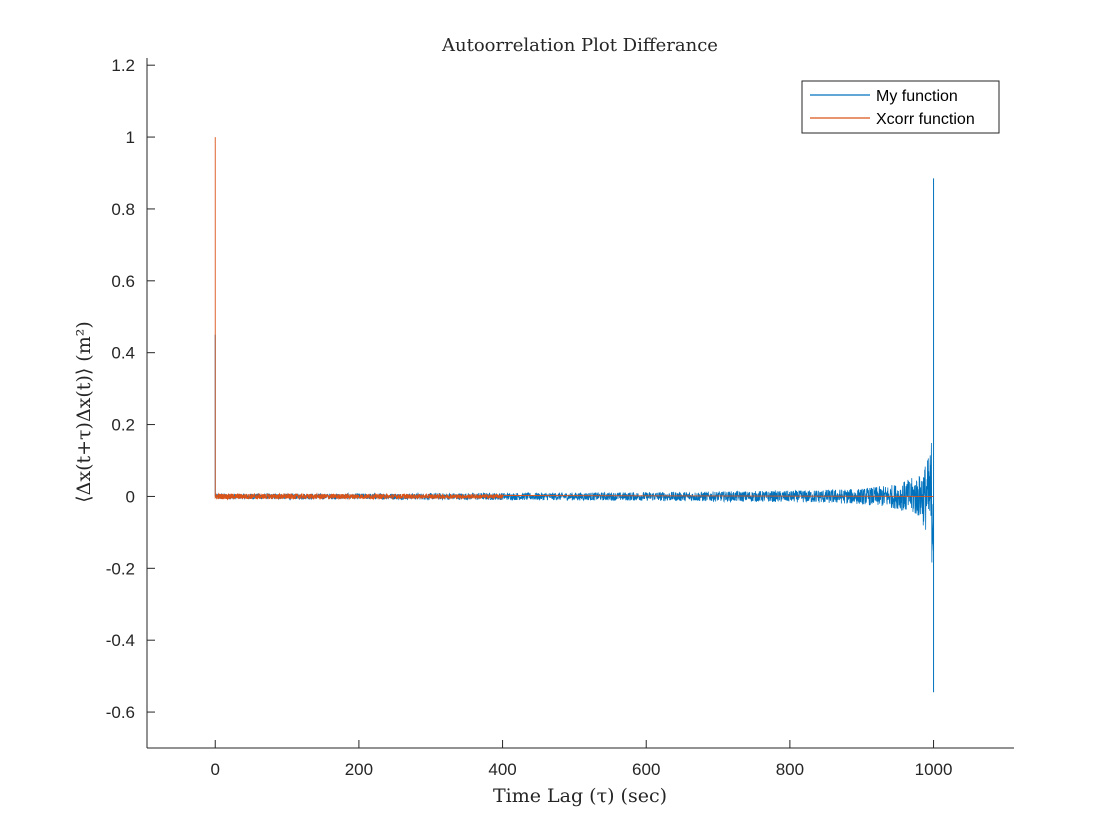 The image size is (1120, 840). I want to click on series-my-function-line, so click(574, 503).